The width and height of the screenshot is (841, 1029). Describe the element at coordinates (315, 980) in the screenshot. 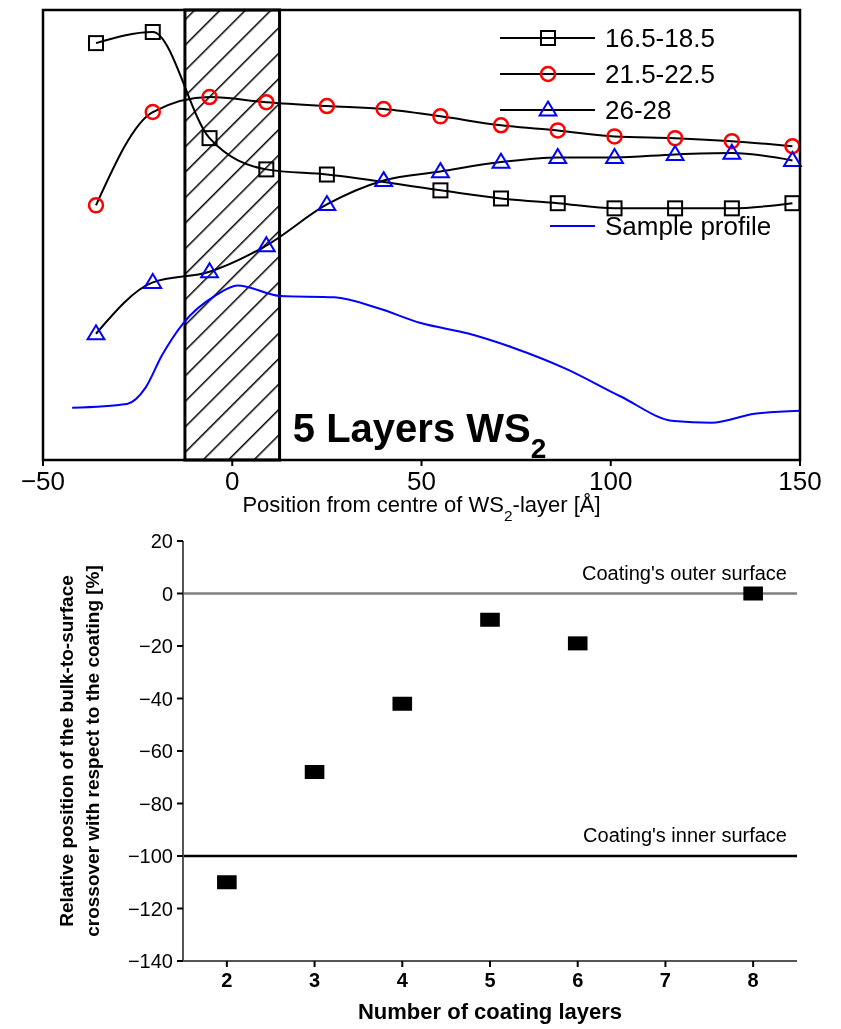

I see `x-tick-label: 3` at that location.